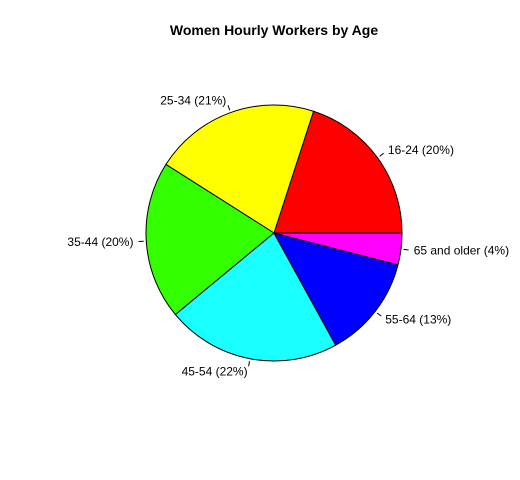 This screenshot has width=520, height=480. I want to click on slice-label-16-24: 16-24 (20%), so click(421, 150).